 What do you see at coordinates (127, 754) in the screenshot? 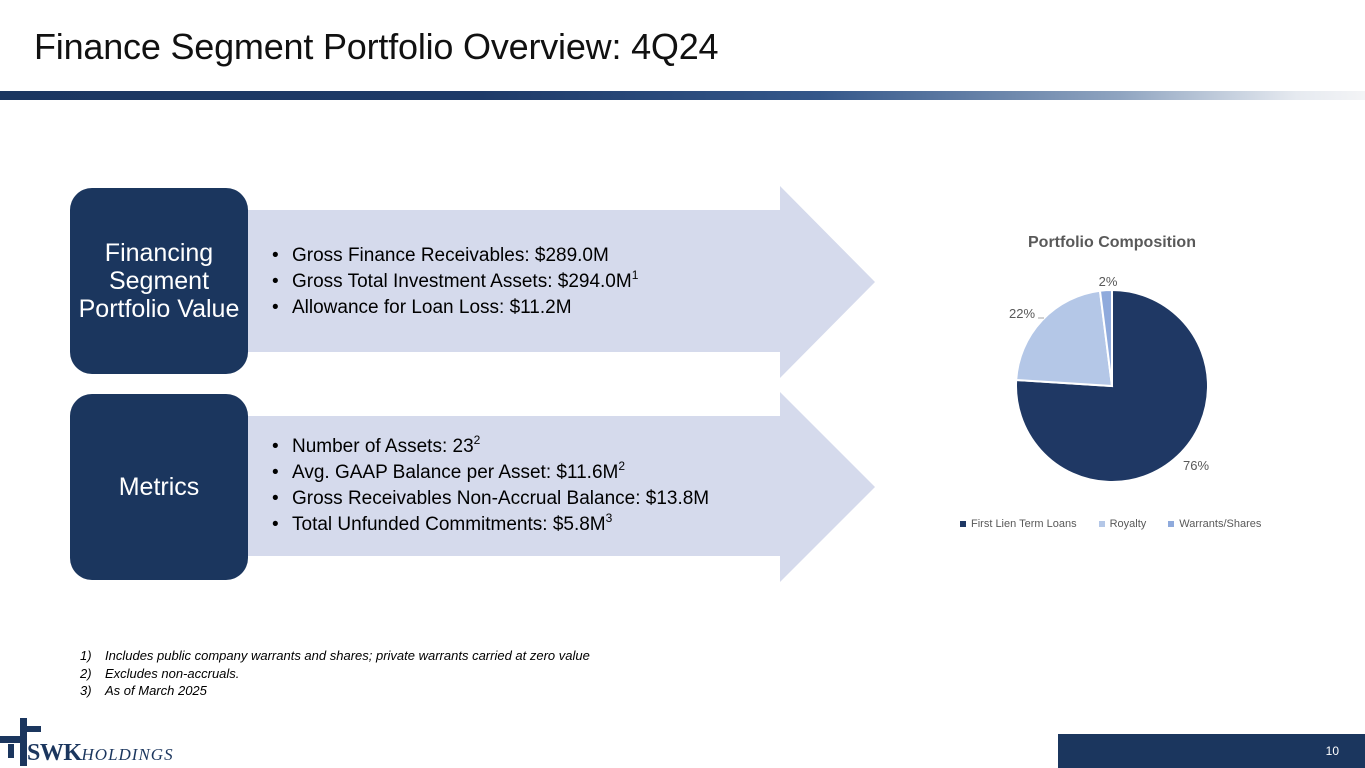
I see `logo-sub: HOLDINGS` at bounding box center [127, 754].